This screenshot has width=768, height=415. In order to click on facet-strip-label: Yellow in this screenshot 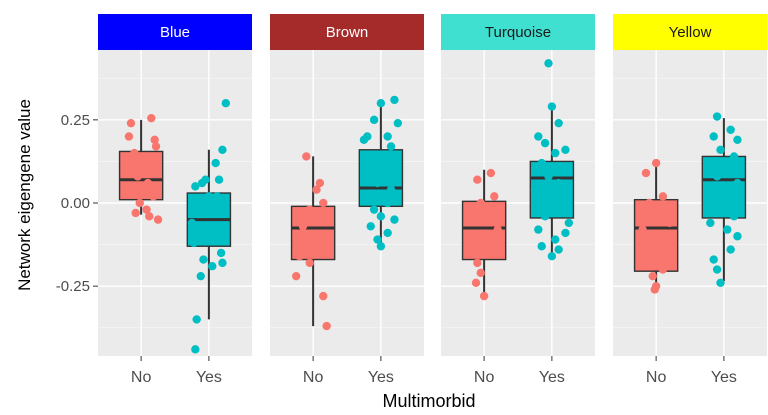, I will do `click(690, 32)`.